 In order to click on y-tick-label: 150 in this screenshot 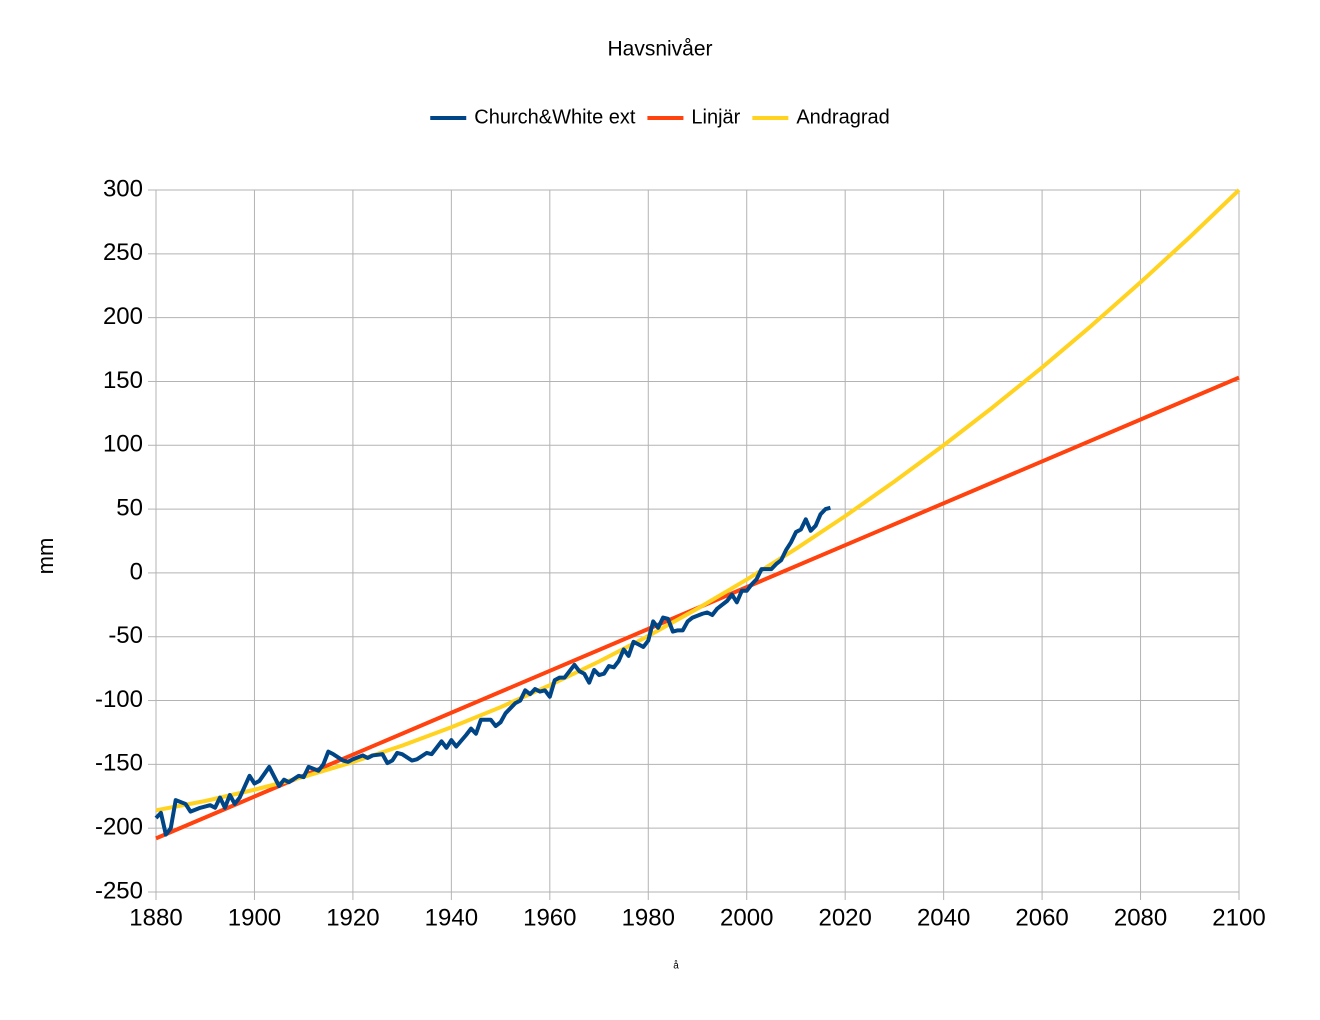, I will do `click(123, 380)`.